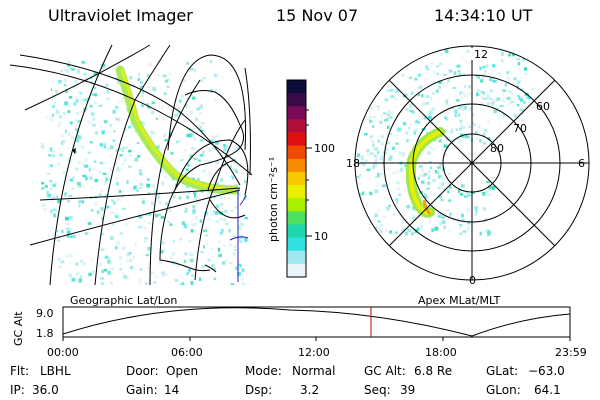 The width and height of the screenshot is (600, 400). Describe the element at coordinates (503, 390) in the screenshot. I see `info-glon-label: GLon:` at that location.